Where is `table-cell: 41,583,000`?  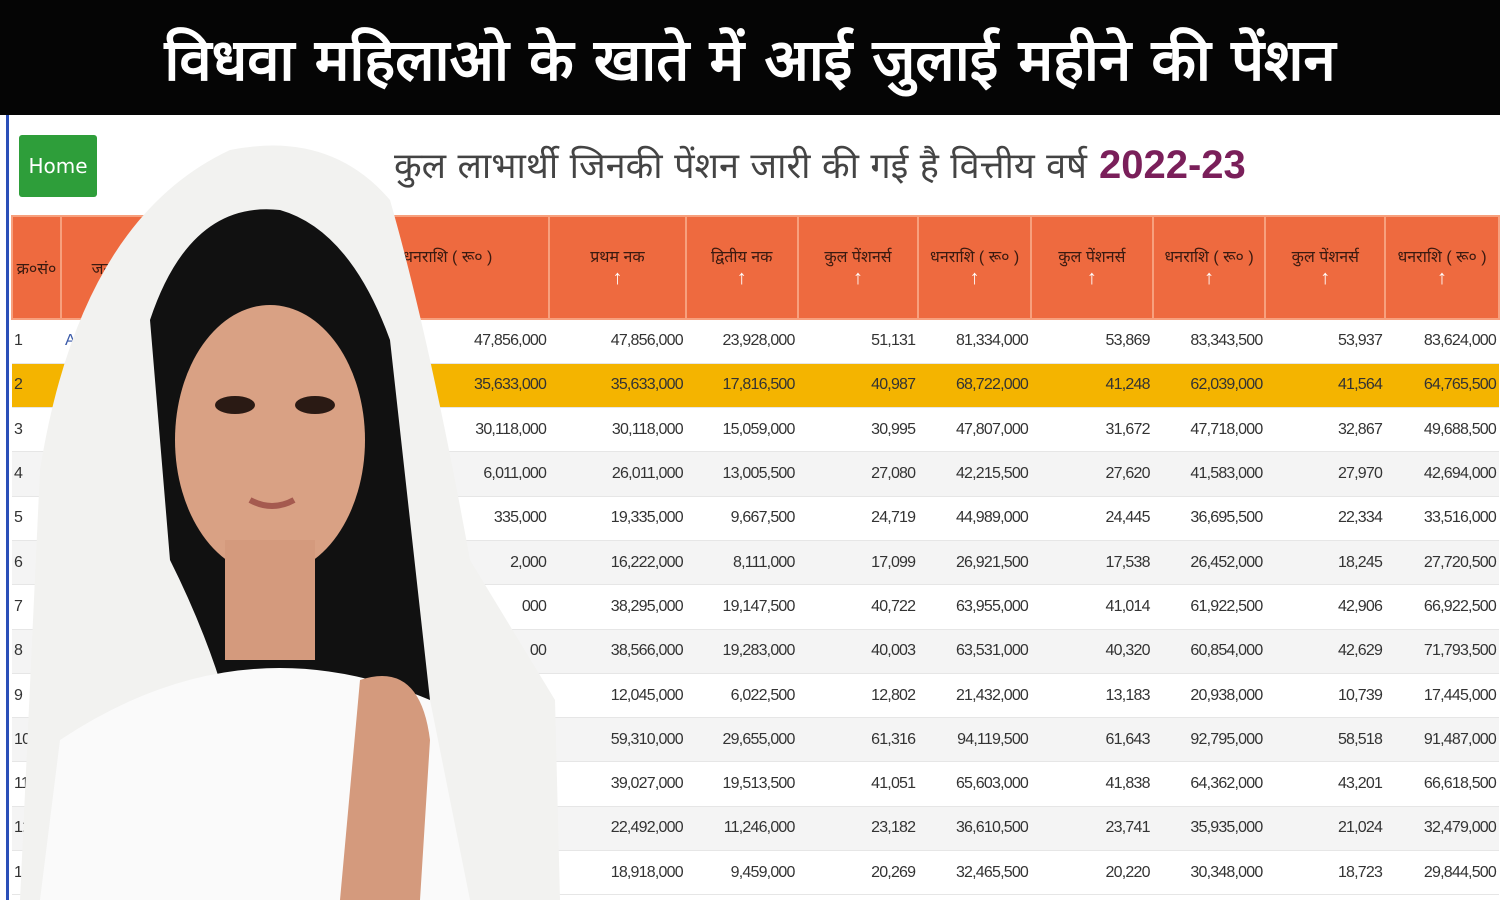 table-cell: 41,583,000 is located at coordinates (1209, 474).